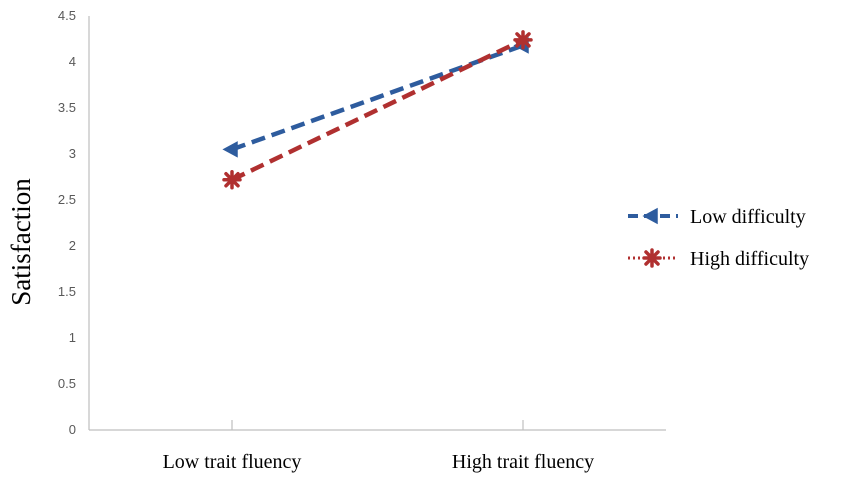  Describe the element at coordinates (67, 291) in the screenshot. I see `y-tick-label: 1.5` at that location.